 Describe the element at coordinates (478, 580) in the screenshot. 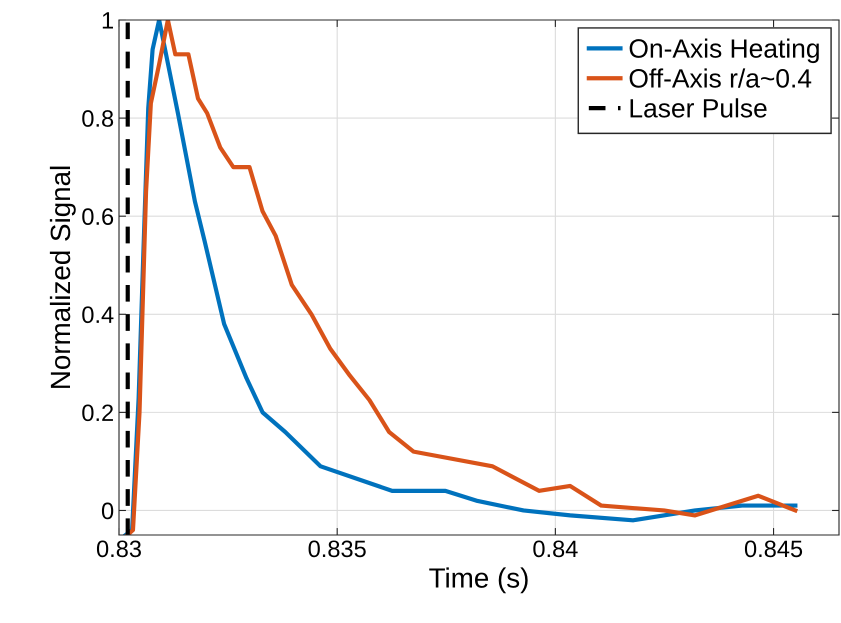

I see `x-axis-title: Time (s)` at that location.